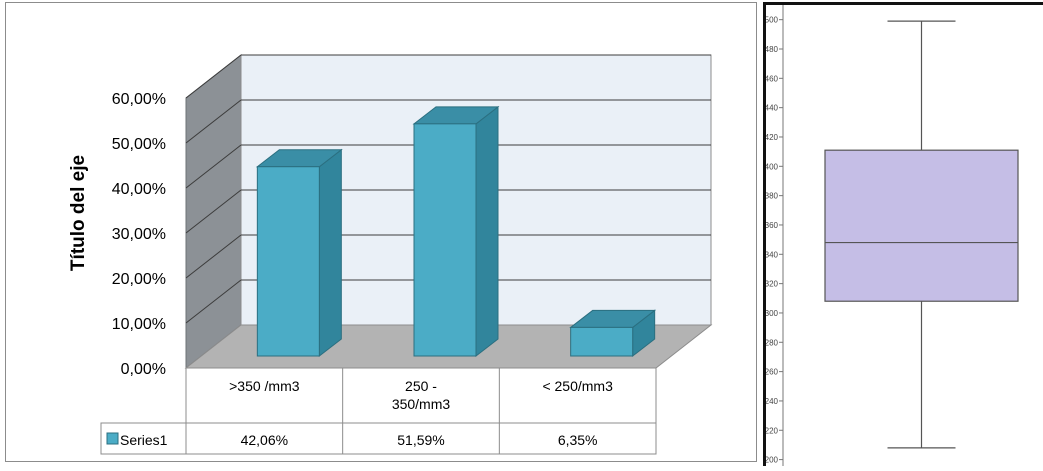 This screenshot has height=471, width=1043. I want to click on y-tick-label: 360, so click(772, 225).